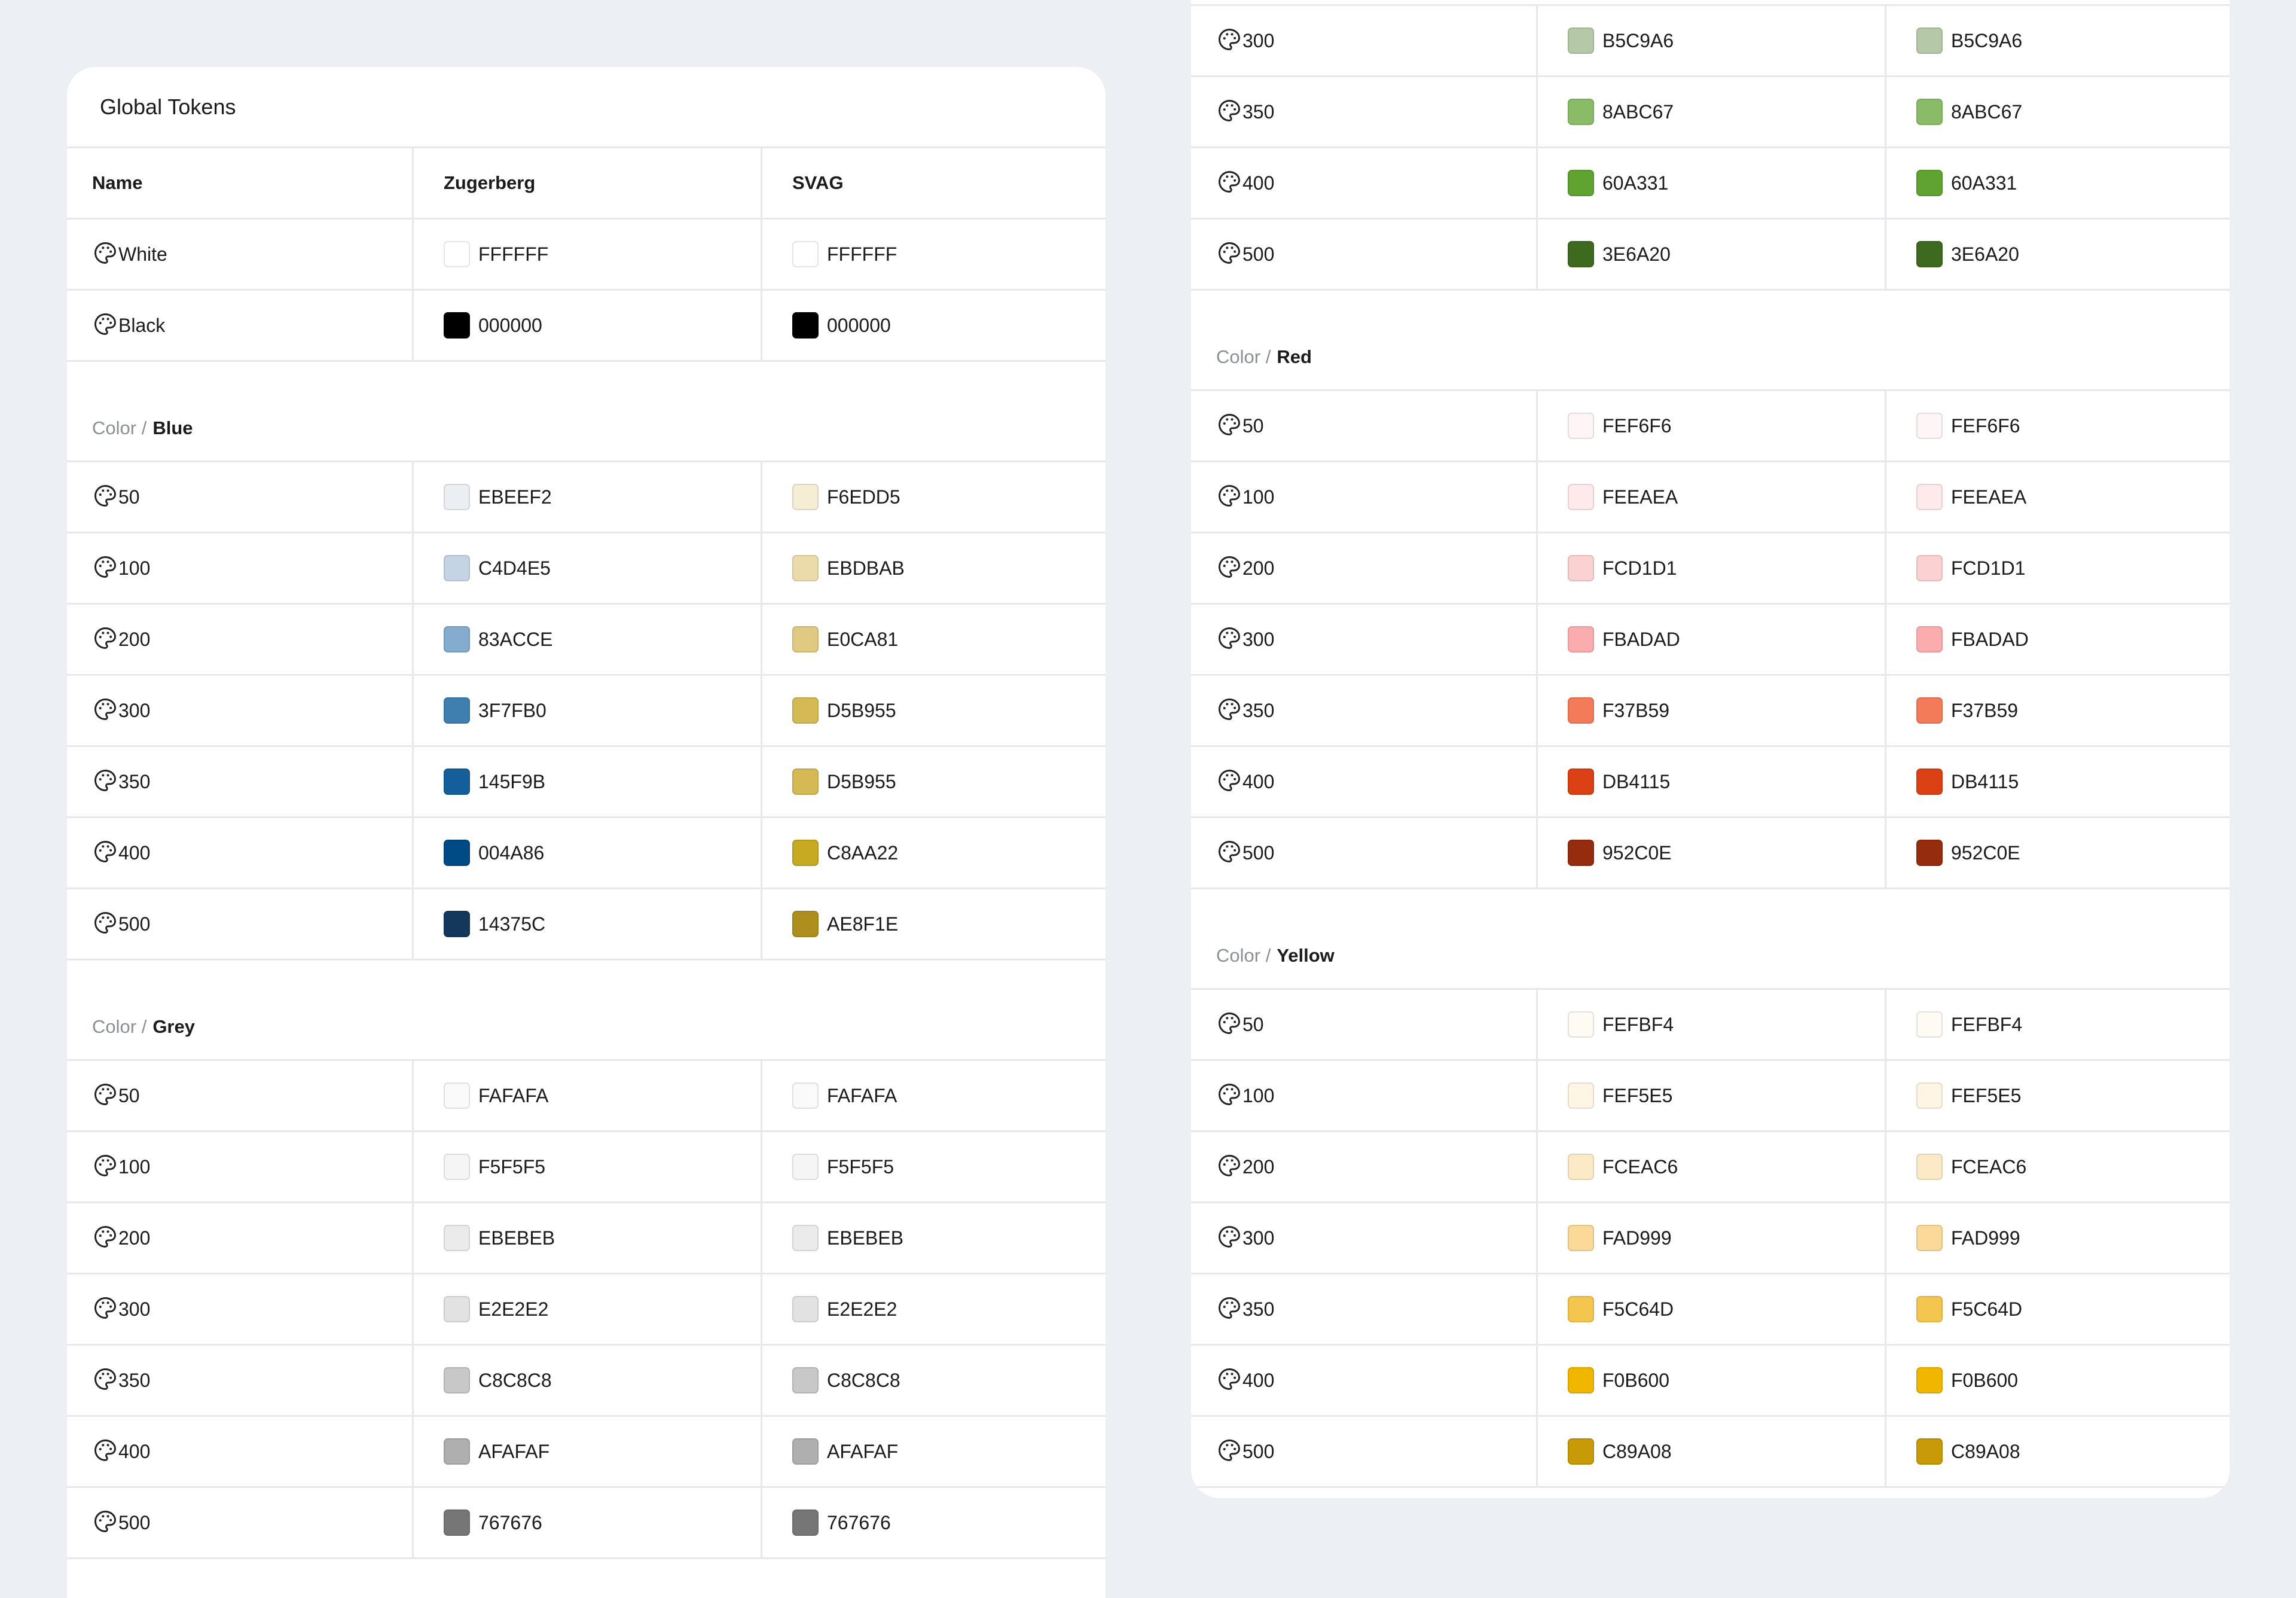 The image size is (2296, 1598). I want to click on svag-value-cell: FEF6F6, so click(2058, 426).